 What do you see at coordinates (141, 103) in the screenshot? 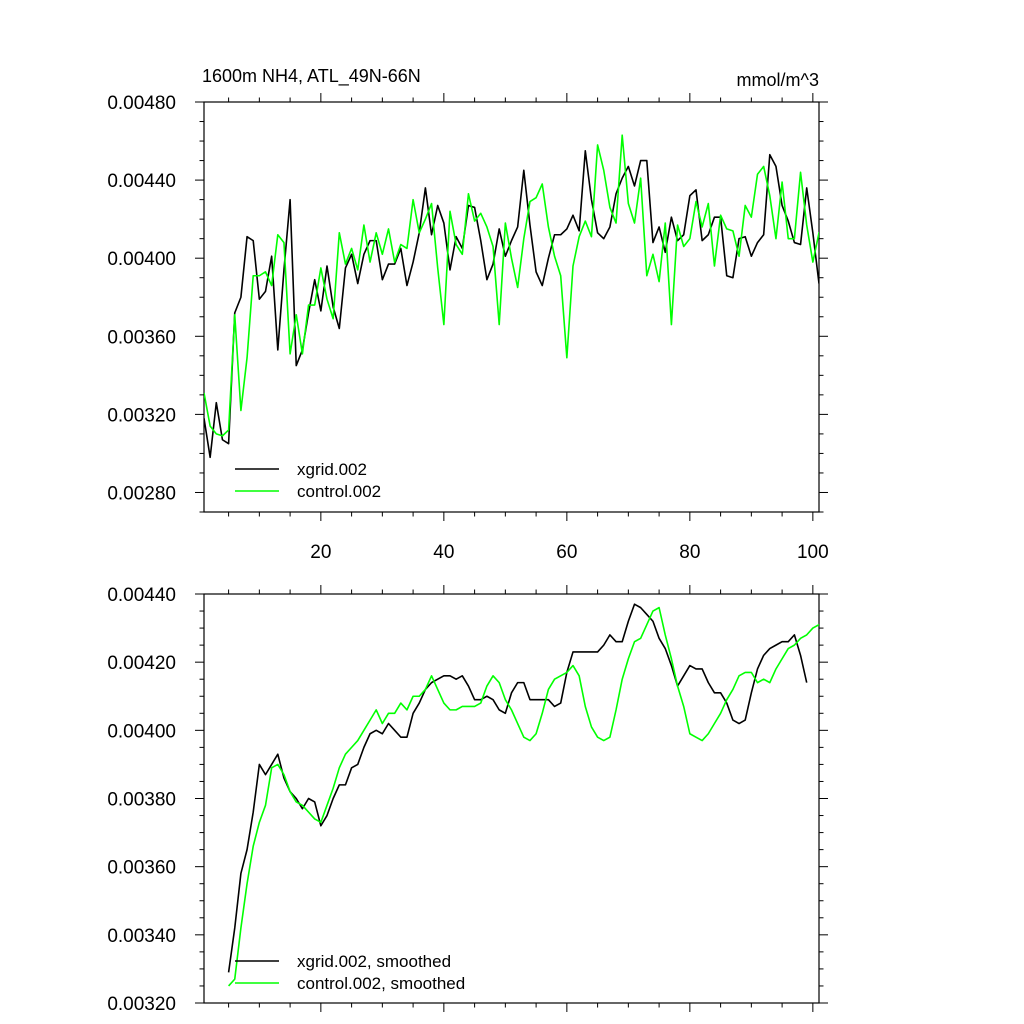
I see `y-tick-label: 0.00480` at bounding box center [141, 103].